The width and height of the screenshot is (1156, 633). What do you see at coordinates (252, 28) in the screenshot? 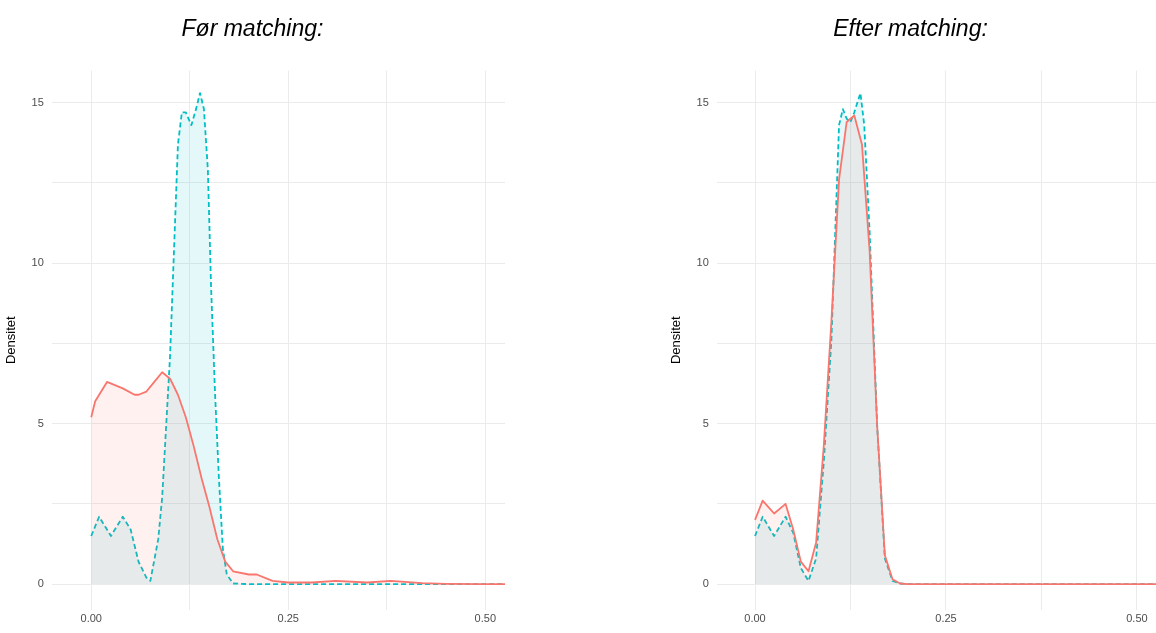
I see `chart-title: Før matching:` at bounding box center [252, 28].